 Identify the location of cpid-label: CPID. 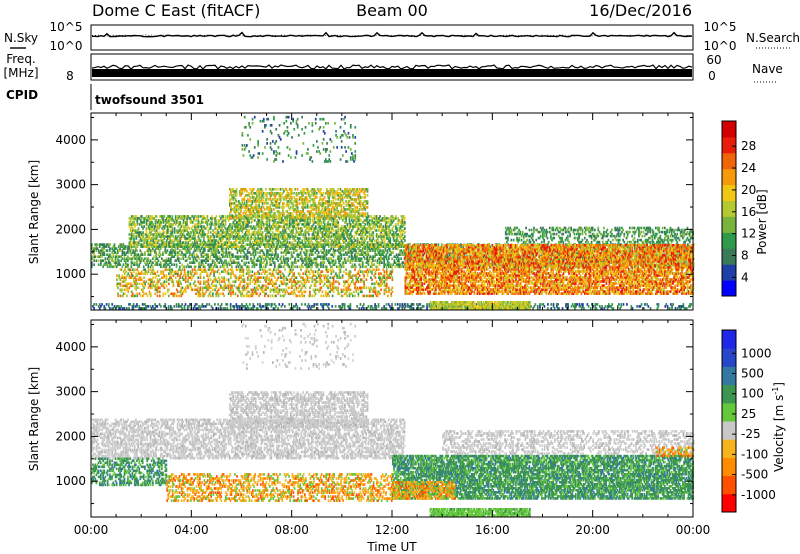
(22, 95).